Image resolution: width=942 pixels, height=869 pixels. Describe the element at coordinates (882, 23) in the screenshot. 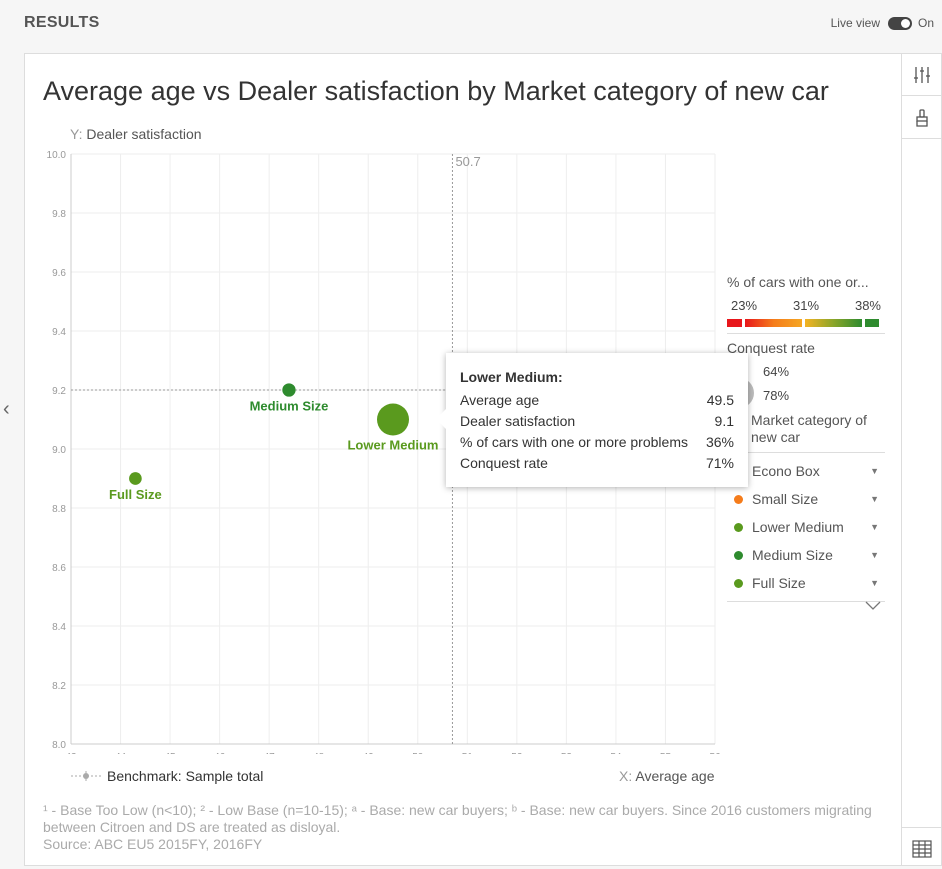

I see `live-view-control: Live view On` at that location.